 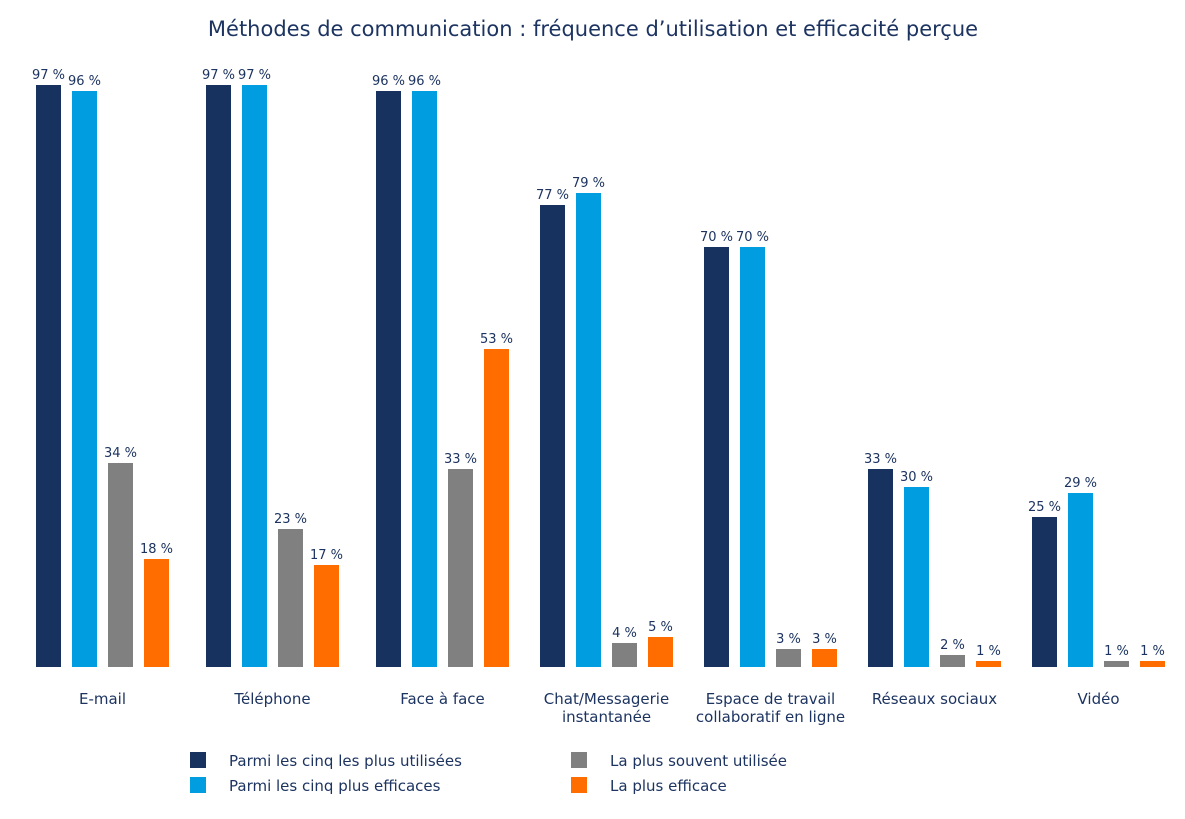 I want to click on value-label-chat-messagerie-instantanee-s1: 77 %, so click(x=552, y=195).